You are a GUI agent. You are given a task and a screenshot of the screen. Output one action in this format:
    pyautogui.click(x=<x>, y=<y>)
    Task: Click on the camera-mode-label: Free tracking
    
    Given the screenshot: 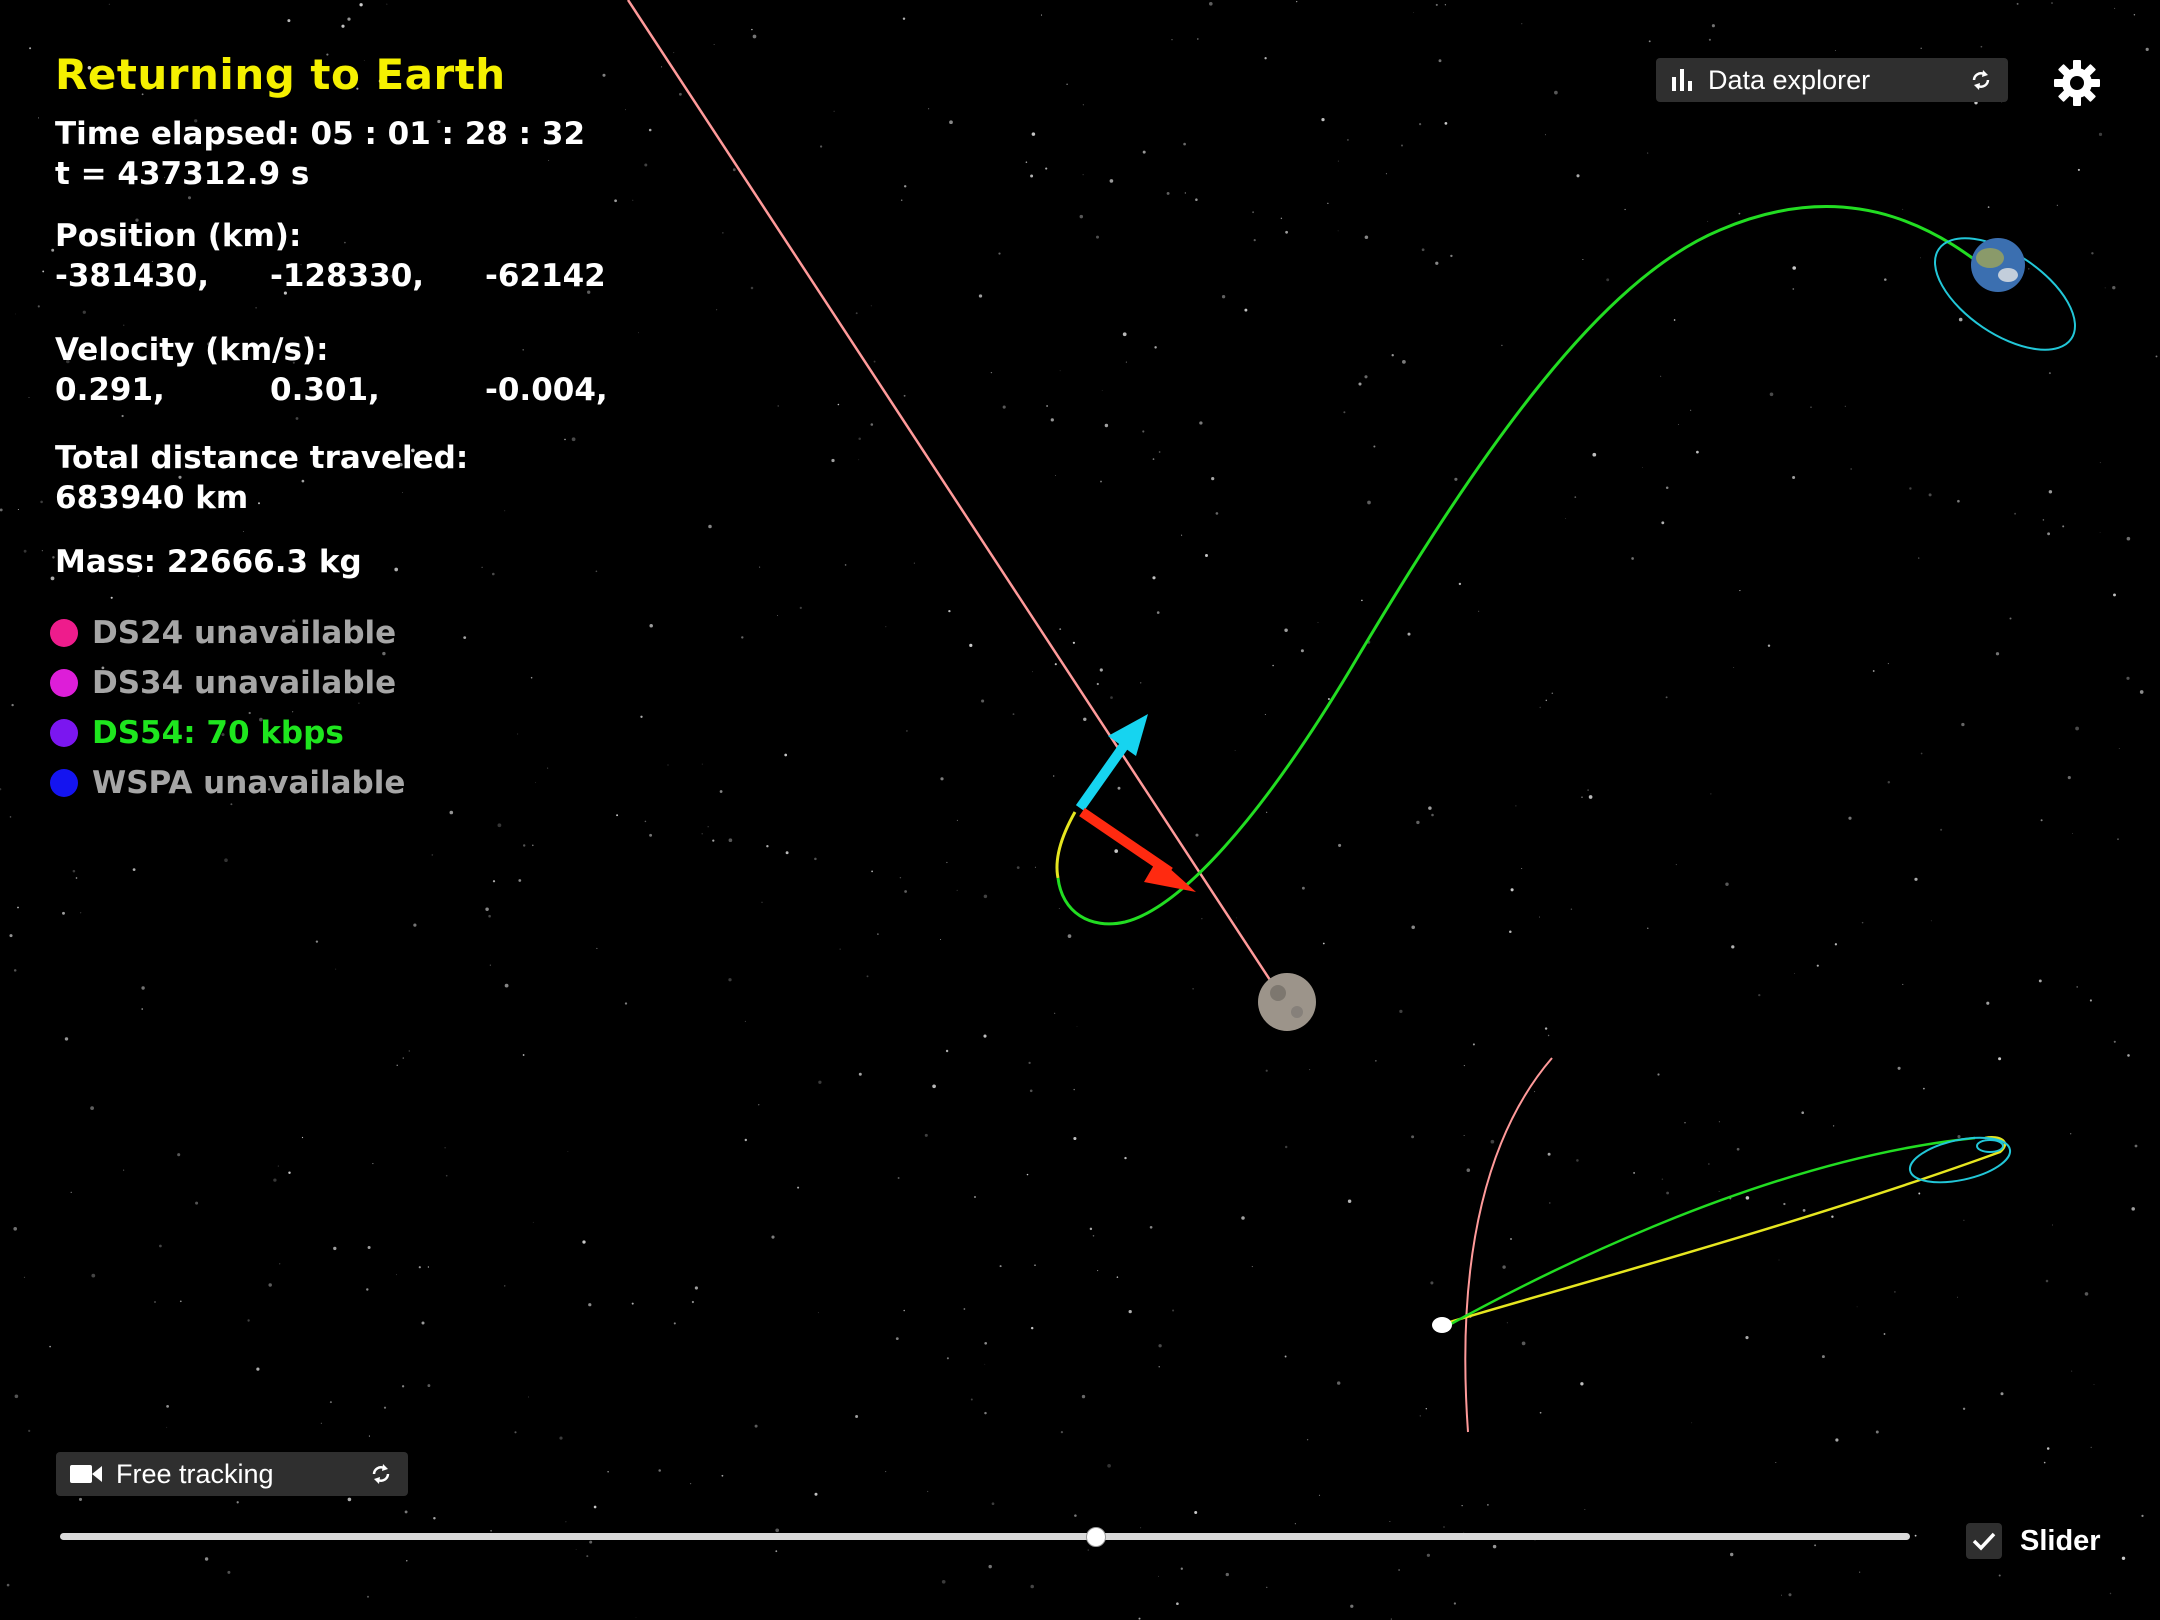 What is the action you would take?
    pyautogui.click(x=195, y=1473)
    